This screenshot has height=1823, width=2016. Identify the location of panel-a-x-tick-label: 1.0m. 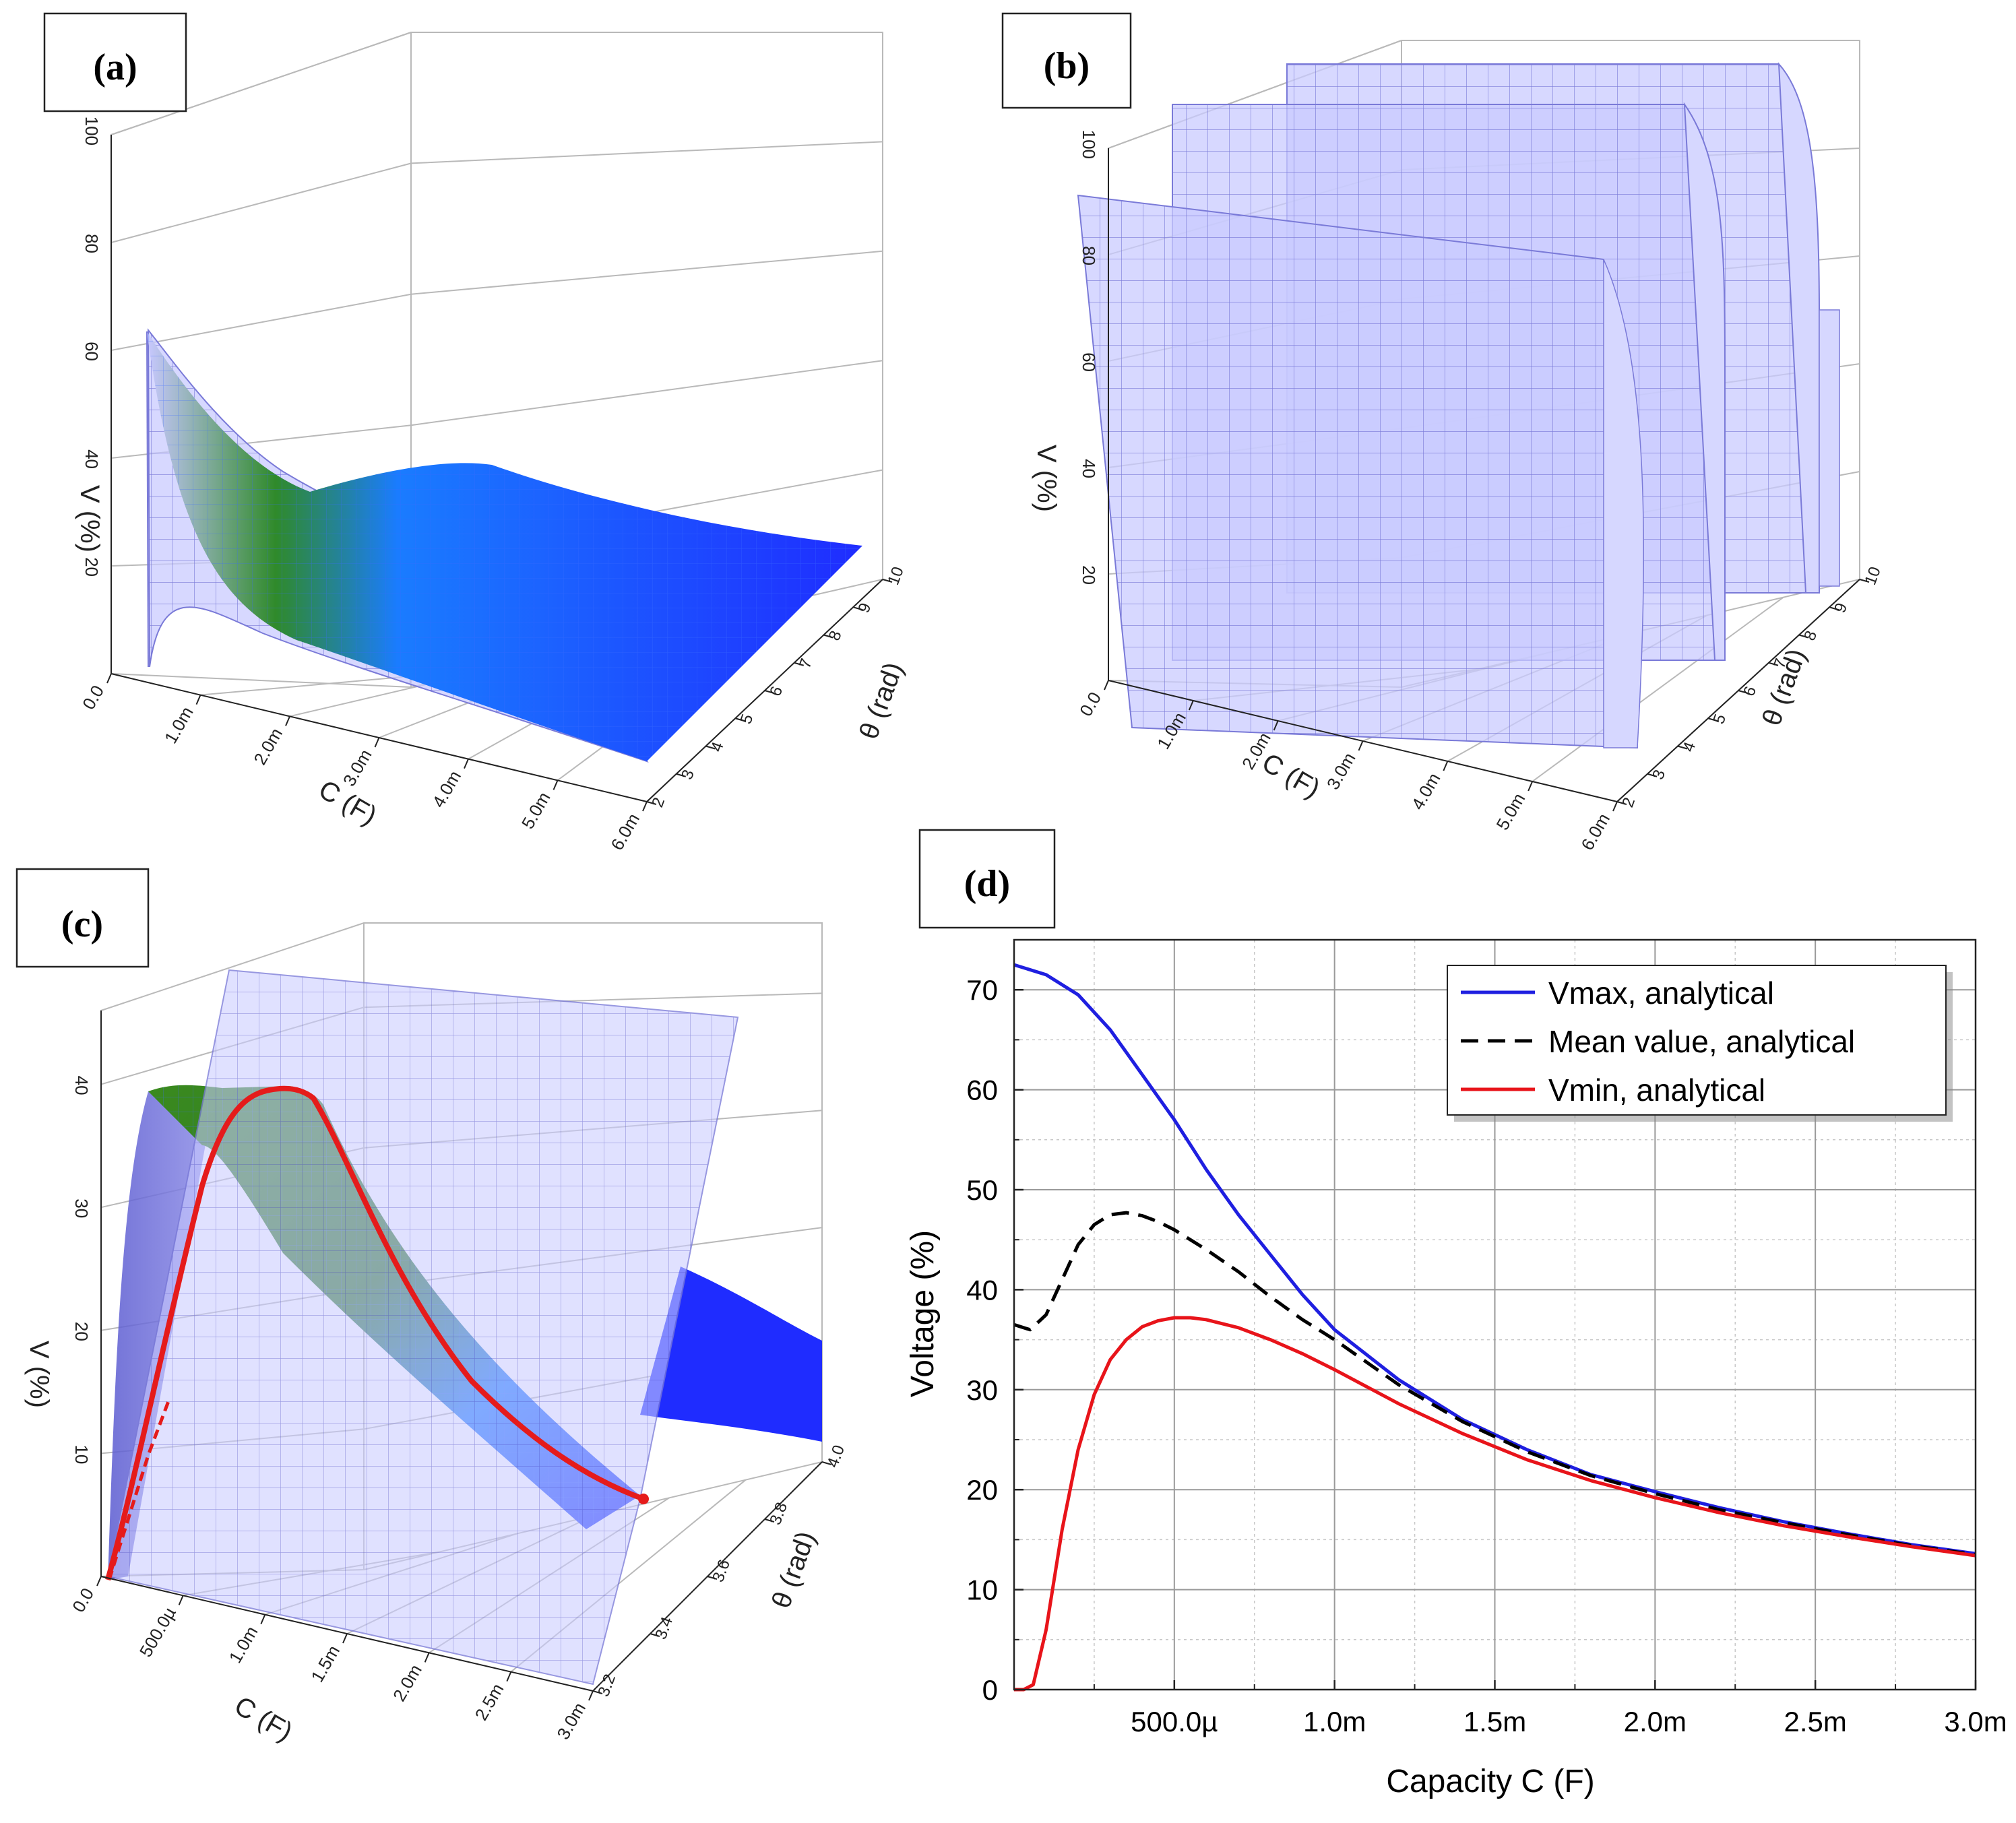
(179, 725).